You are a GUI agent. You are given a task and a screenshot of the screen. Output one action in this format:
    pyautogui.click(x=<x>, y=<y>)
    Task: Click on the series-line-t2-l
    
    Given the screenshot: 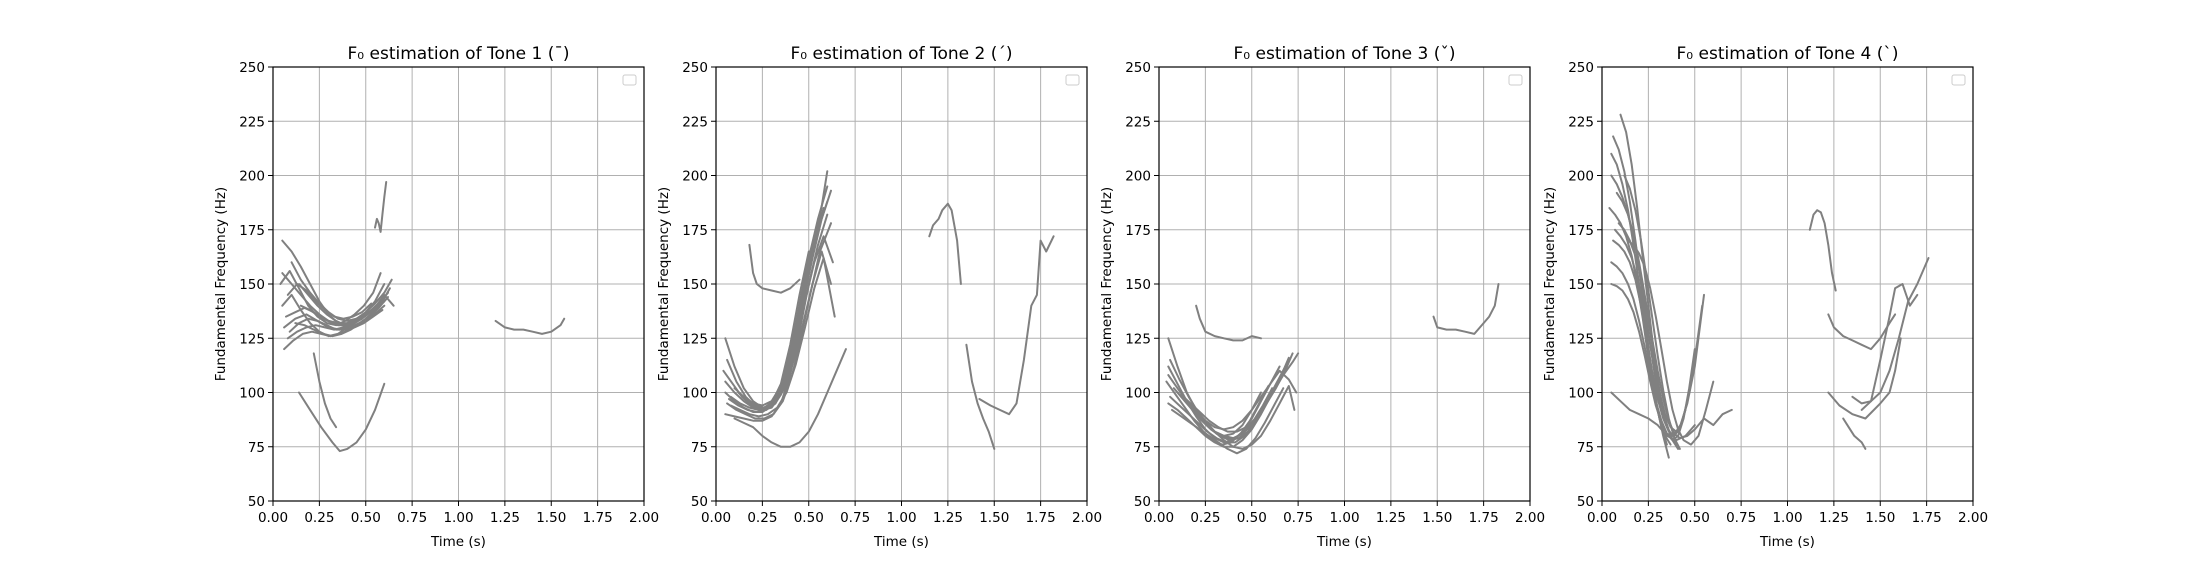 What is the action you would take?
    pyautogui.click(x=785, y=290)
    